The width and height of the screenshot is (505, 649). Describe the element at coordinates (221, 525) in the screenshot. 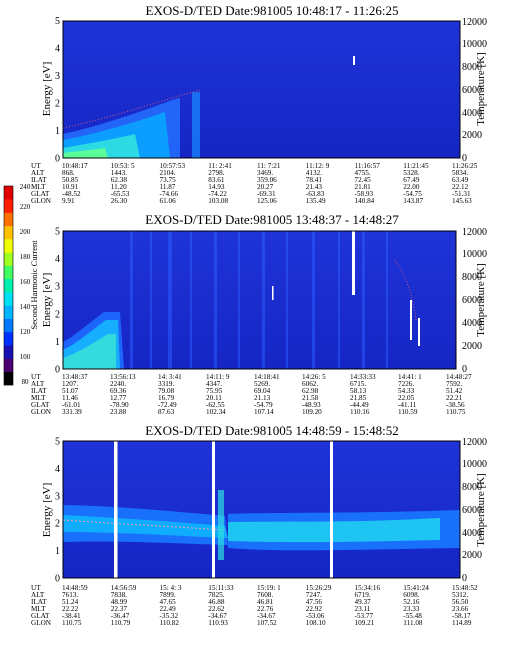

I see `panel-3-vertical-burst` at that location.